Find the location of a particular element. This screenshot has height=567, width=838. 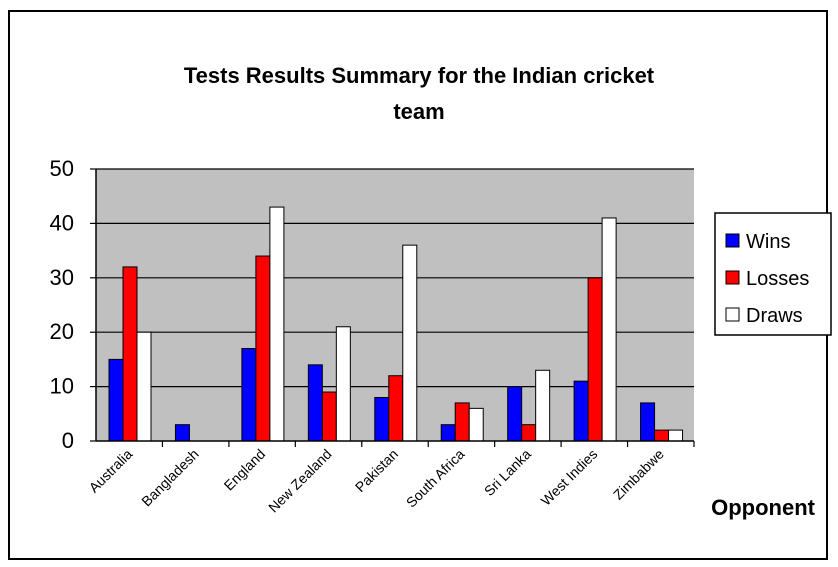

y-tick-label: 10 is located at coordinates (62, 386).